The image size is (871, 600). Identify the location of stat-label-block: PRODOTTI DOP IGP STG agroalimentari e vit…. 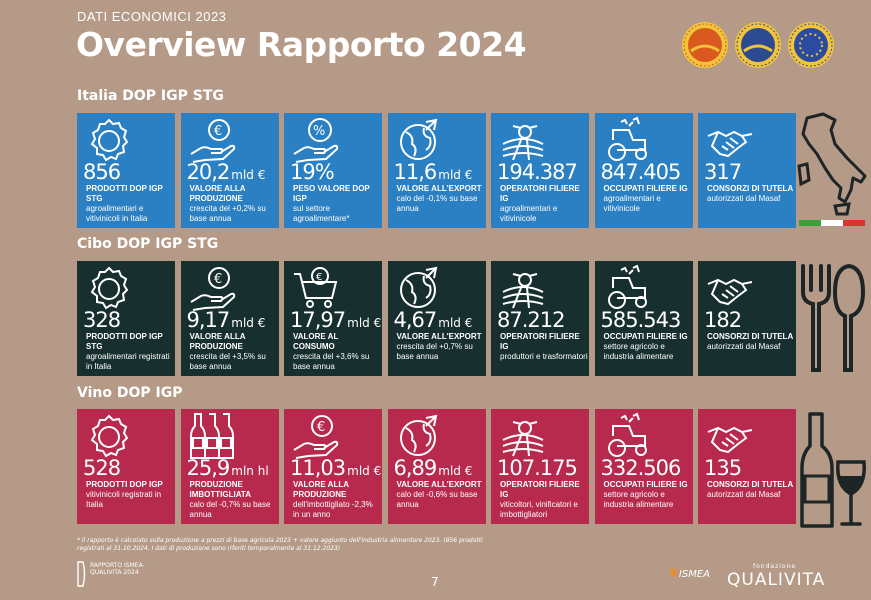
(130, 204).